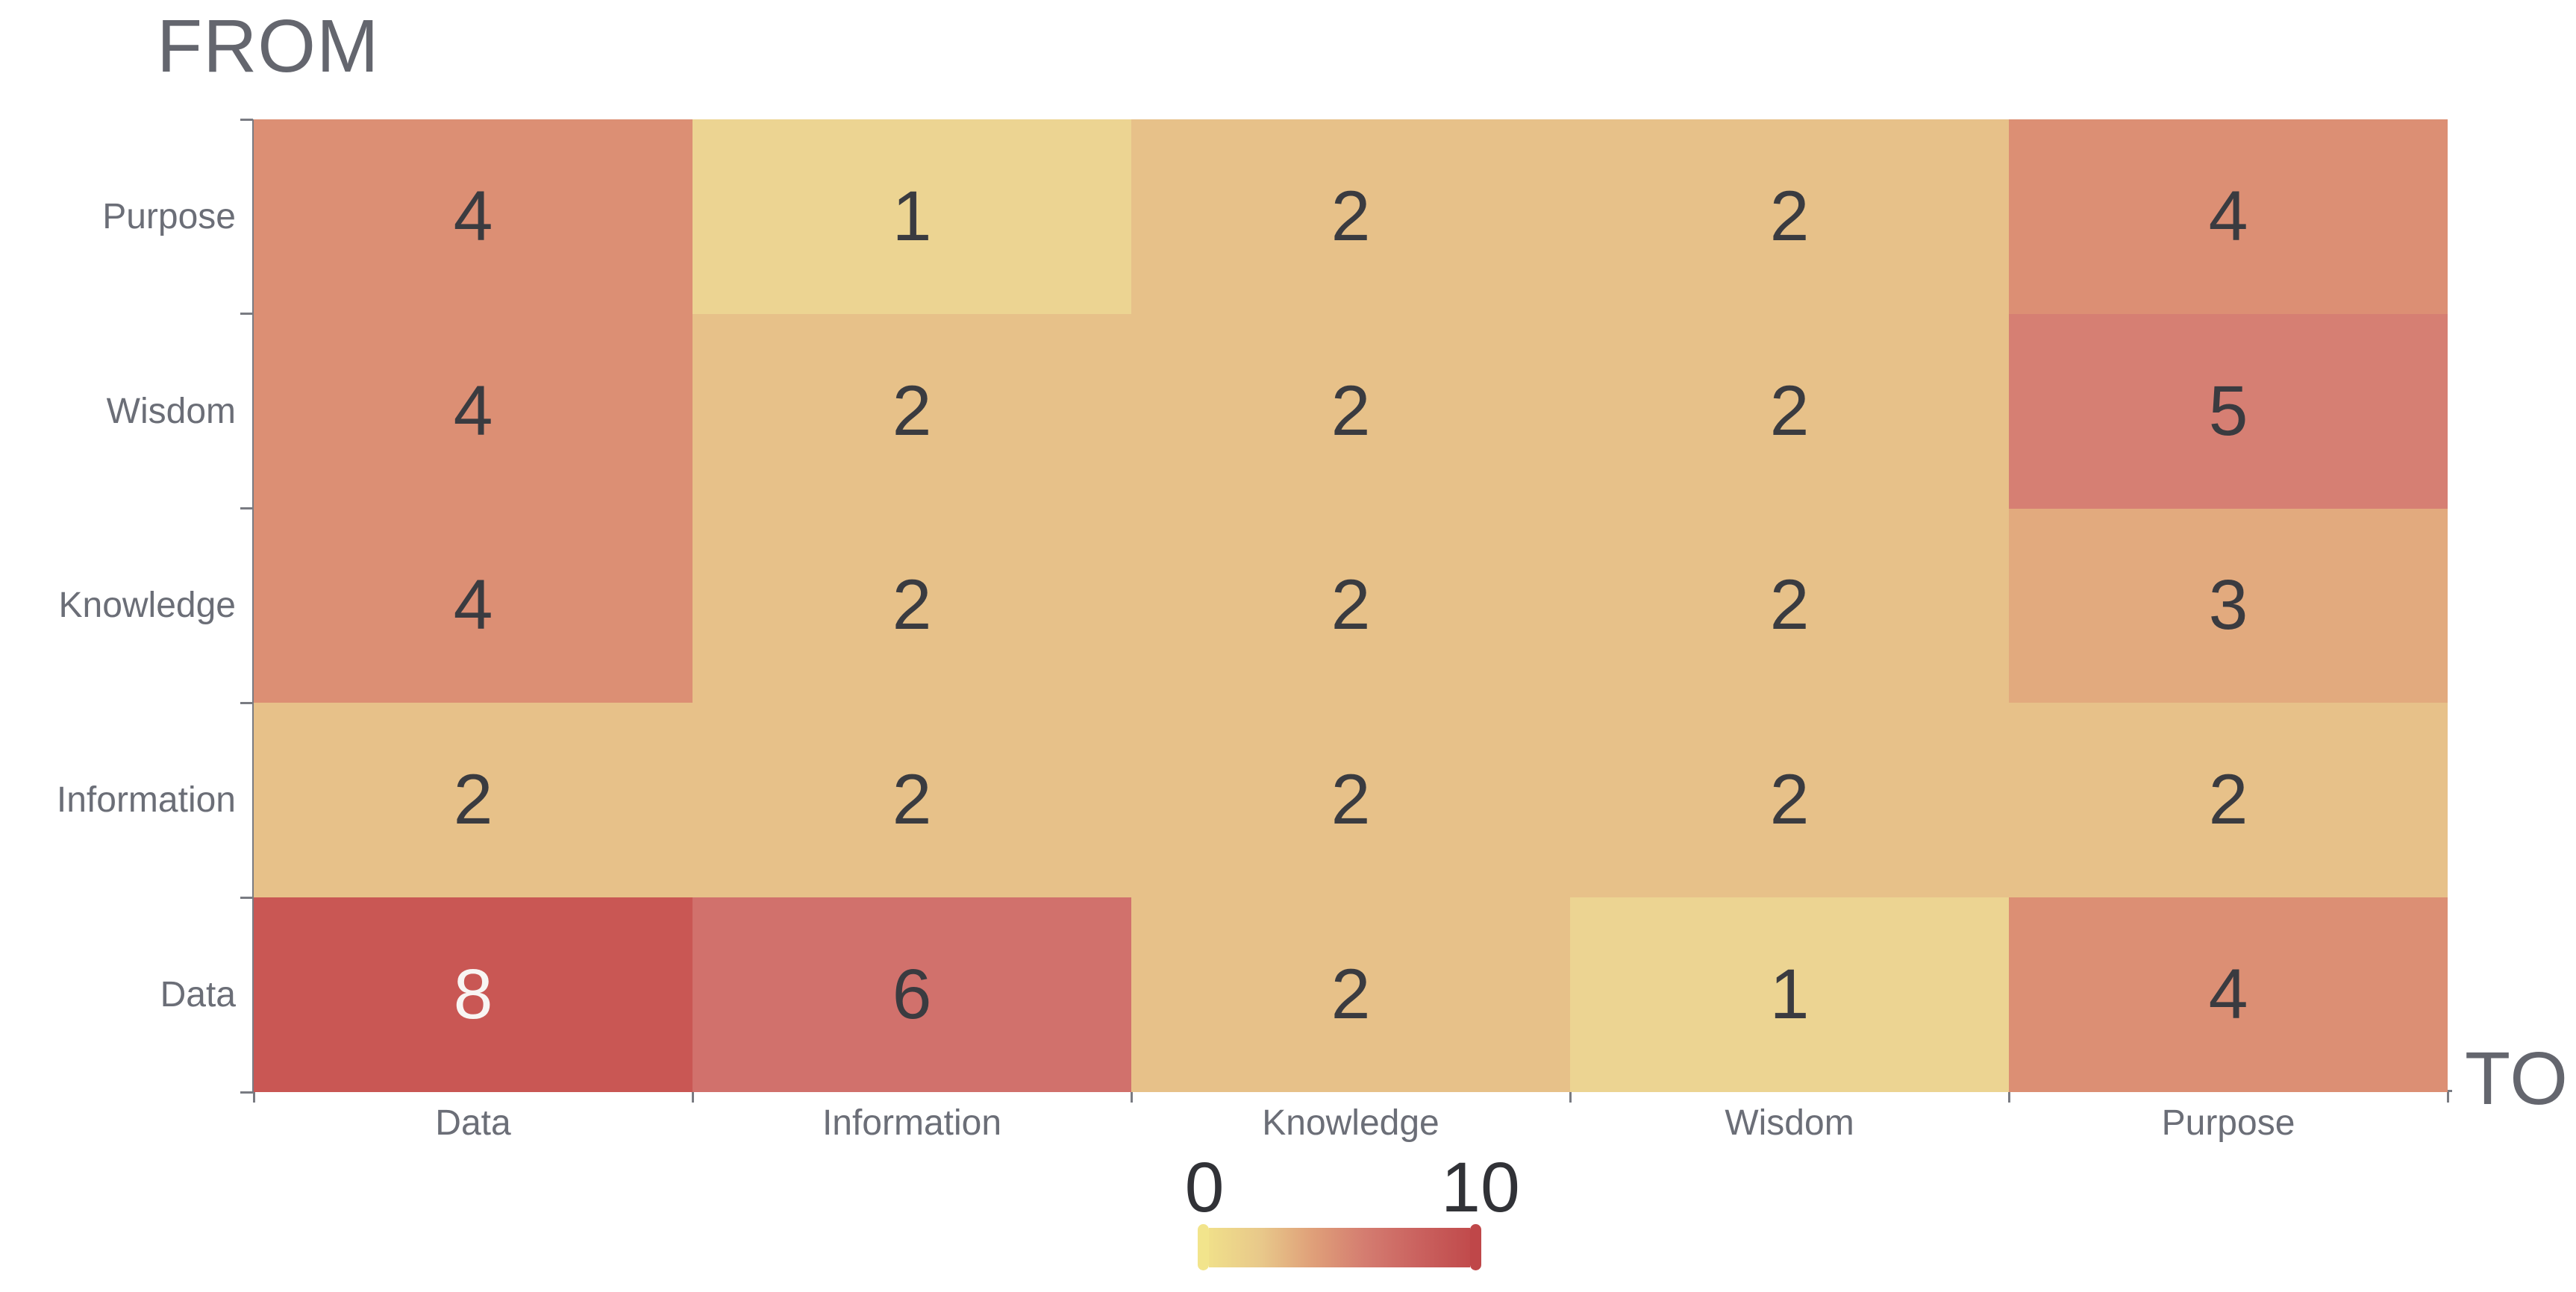 This screenshot has width=2576, height=1292. Describe the element at coordinates (473, 1123) in the screenshot. I see `x-axis-label: Data` at that location.